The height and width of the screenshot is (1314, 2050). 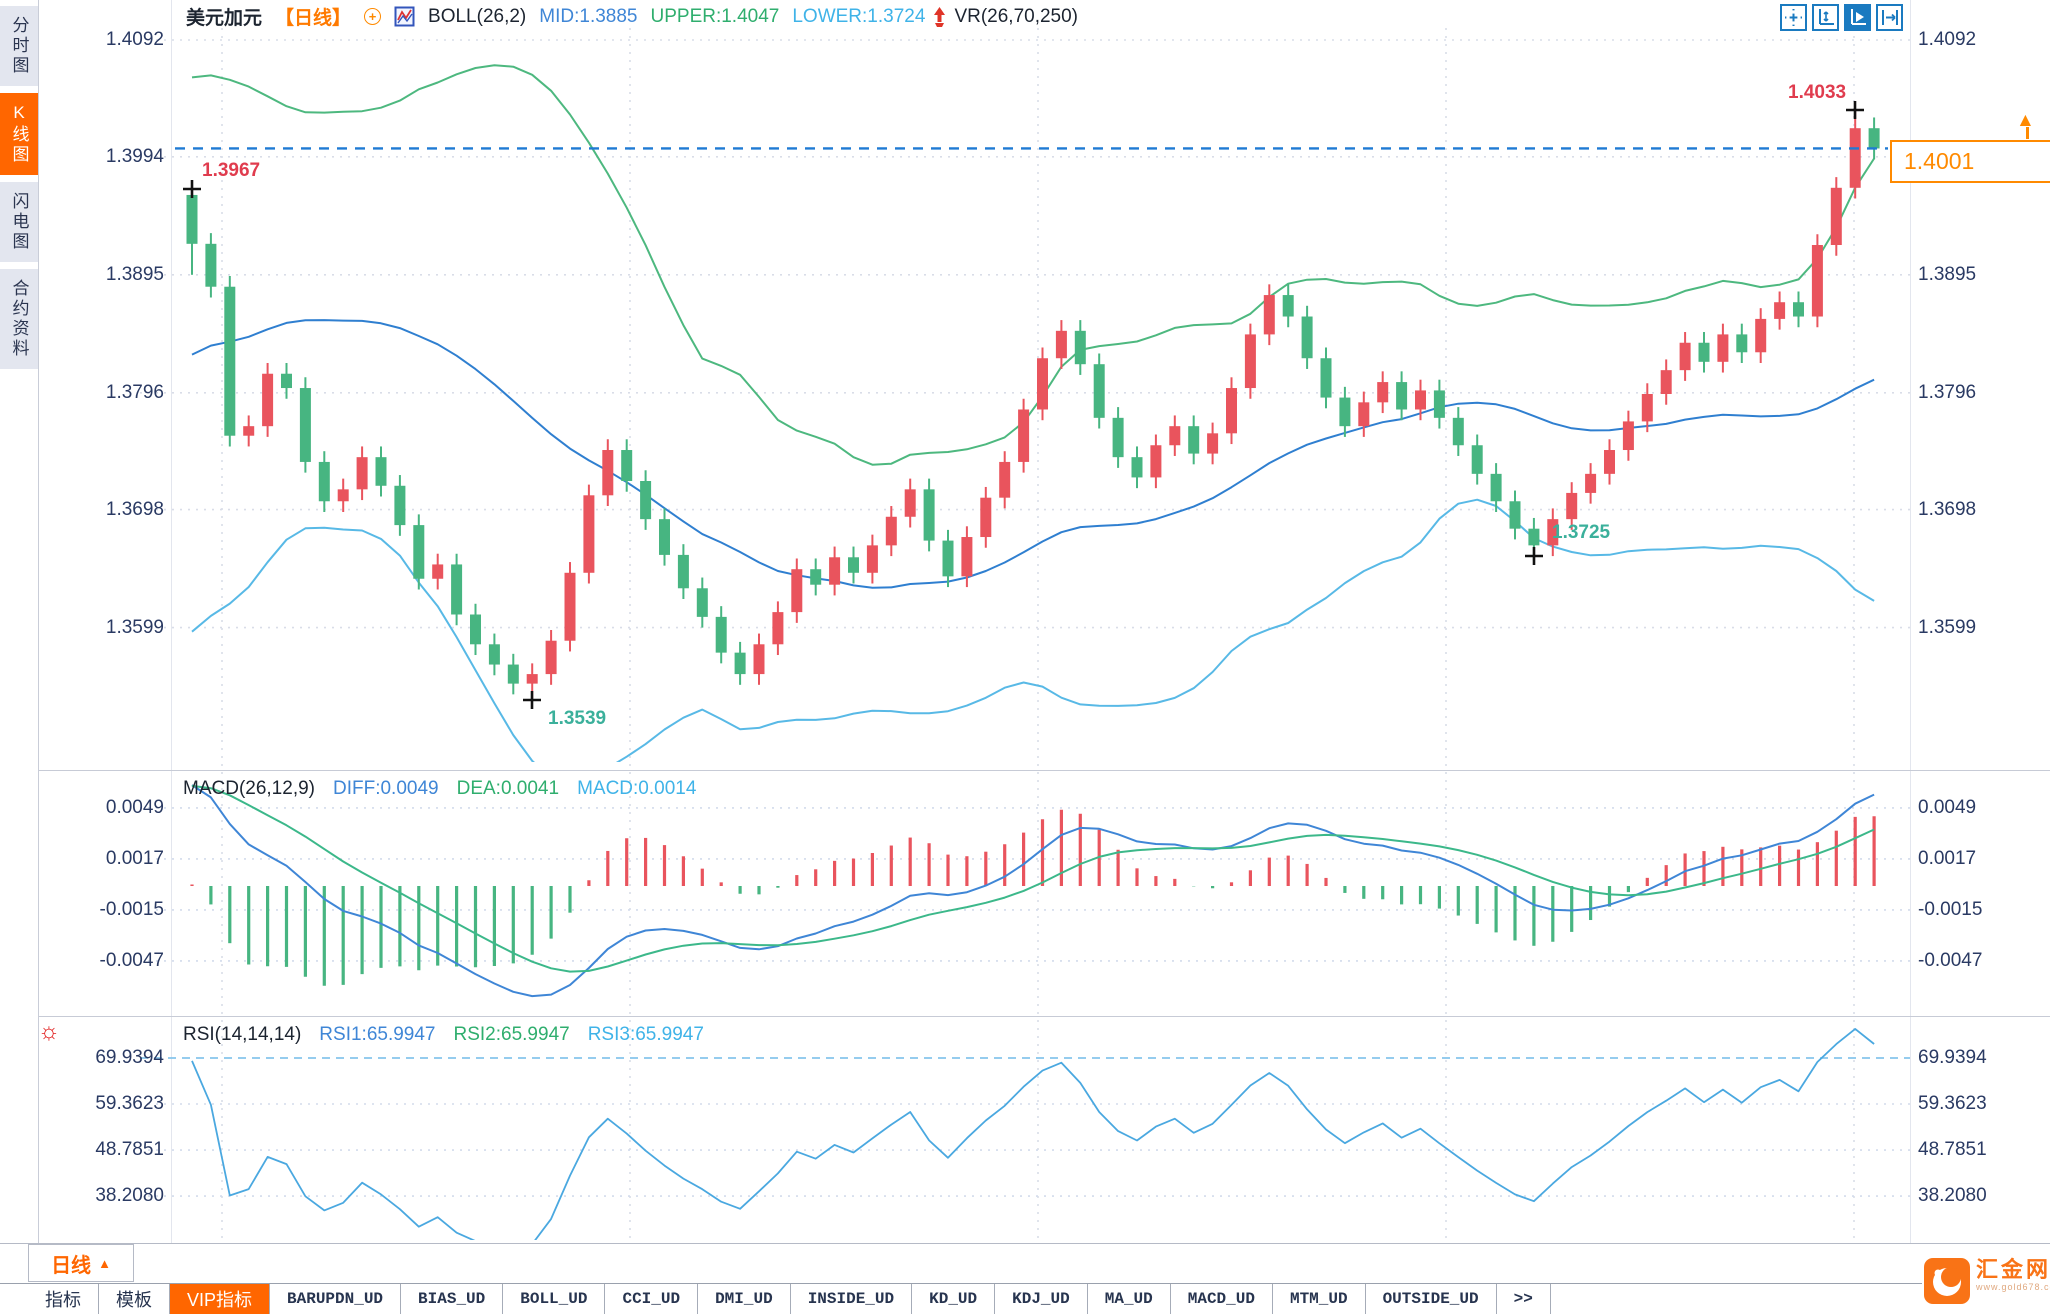 What do you see at coordinates (1952, 1150) in the screenshot?
I see `rsi-axis-label-right-2: 48.7851` at bounding box center [1952, 1150].